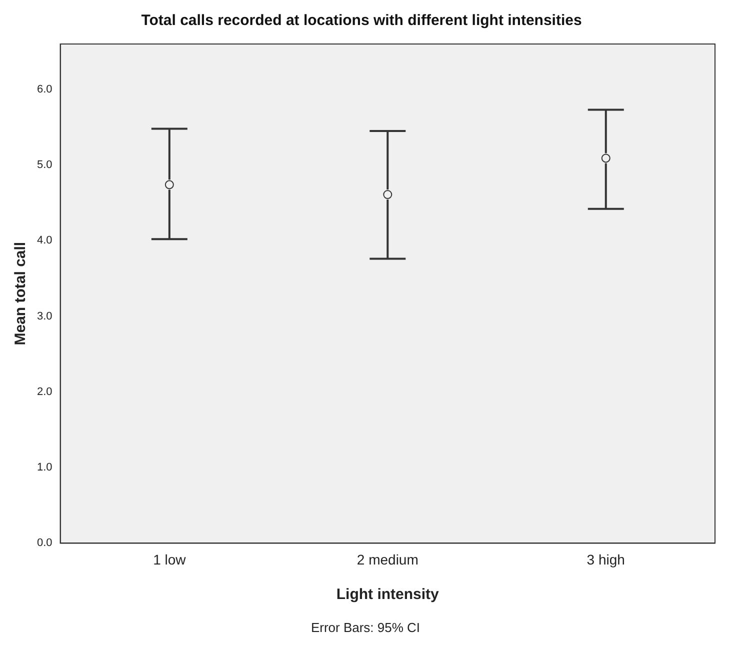  Describe the element at coordinates (44, 468) in the screenshot. I see `y-tick-label: 1.0` at that location.